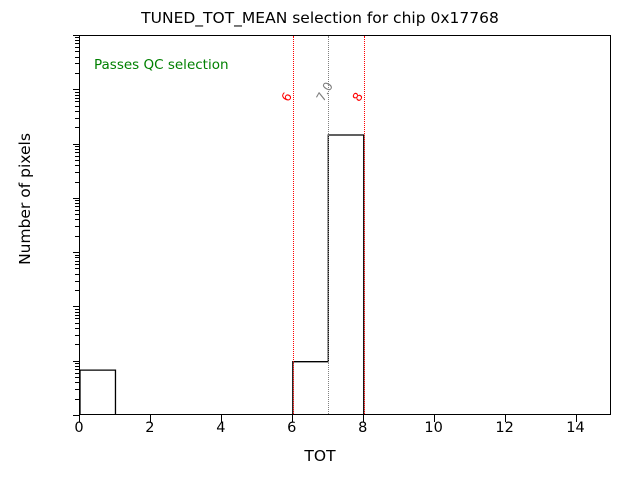  I want to click on x-tick-label-1: 2, so click(150, 428).